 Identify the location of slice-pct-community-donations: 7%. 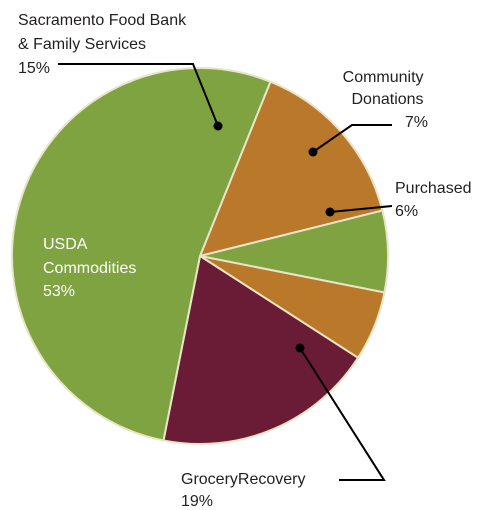
(416, 122).